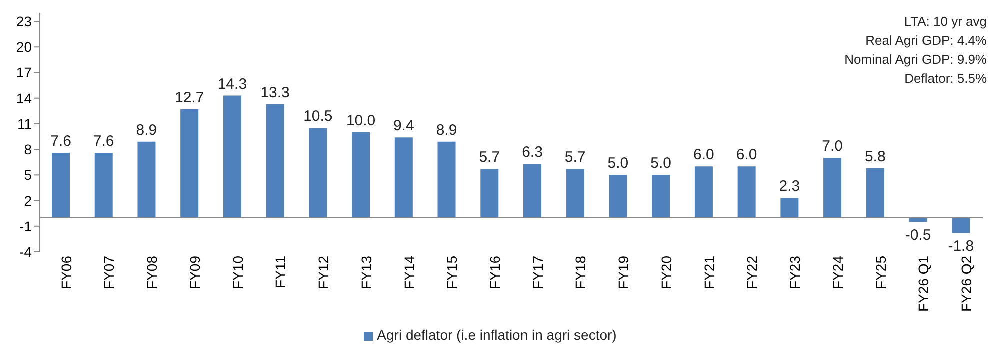  What do you see at coordinates (194, 273) in the screenshot?
I see `x-tick-label: FY09` at bounding box center [194, 273].